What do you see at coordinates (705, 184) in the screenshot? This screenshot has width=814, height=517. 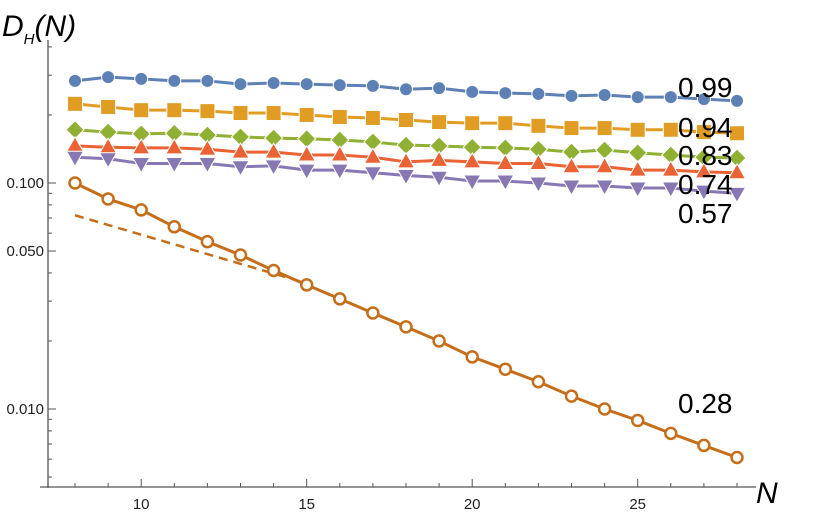 I see `series-label-0.74: 0.74` at bounding box center [705, 184].